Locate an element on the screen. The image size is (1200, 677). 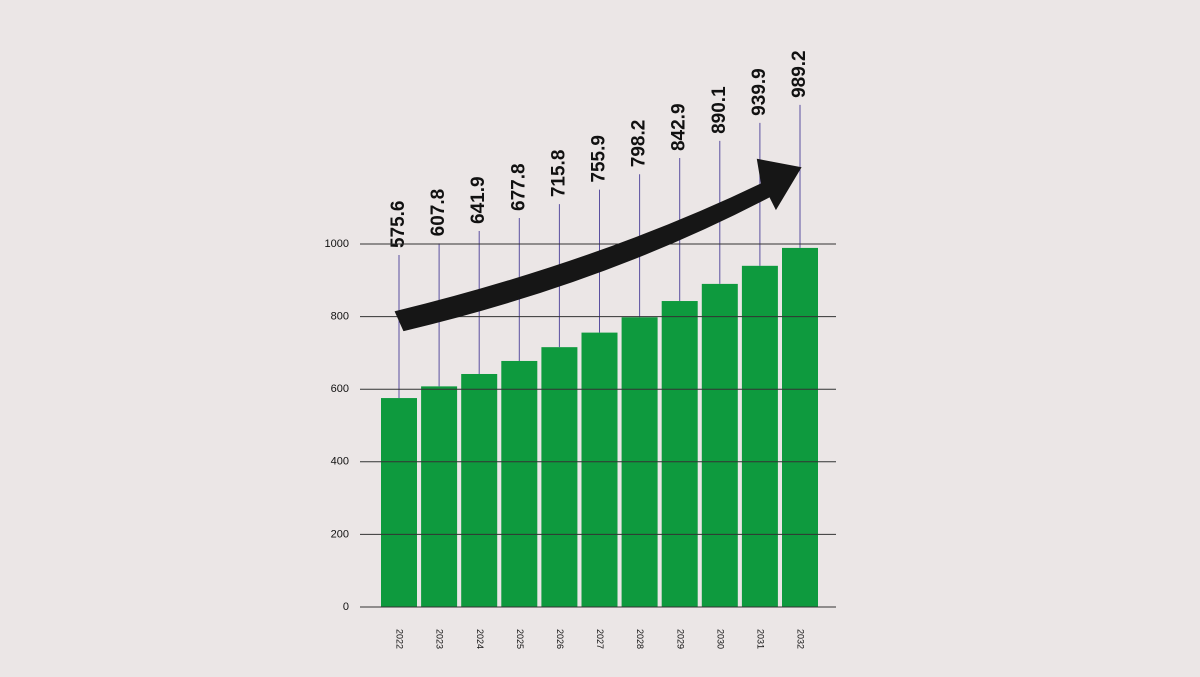
value-label: 989.2 is located at coordinates (799, 74).